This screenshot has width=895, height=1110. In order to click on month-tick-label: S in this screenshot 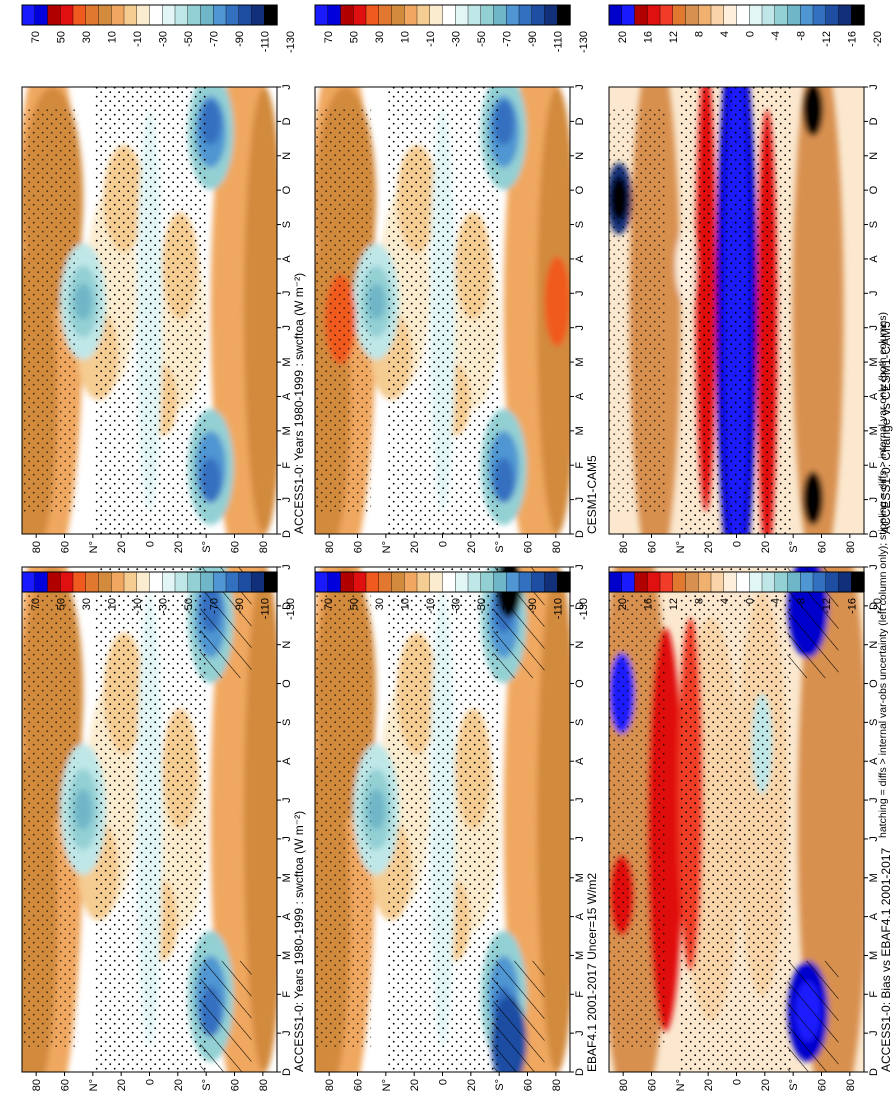, I will do `click(874, 224)`.